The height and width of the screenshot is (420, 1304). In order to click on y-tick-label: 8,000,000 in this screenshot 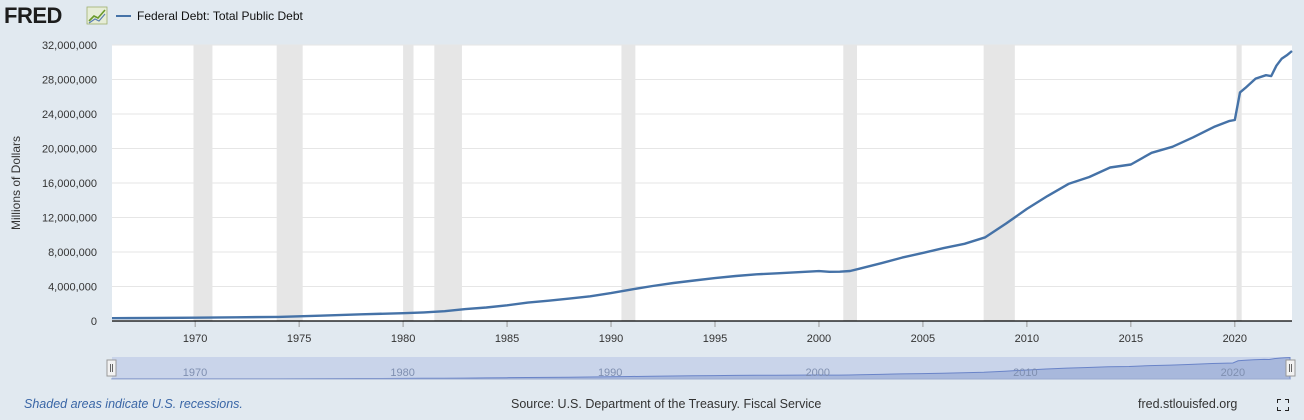, I will do `click(72, 253)`.